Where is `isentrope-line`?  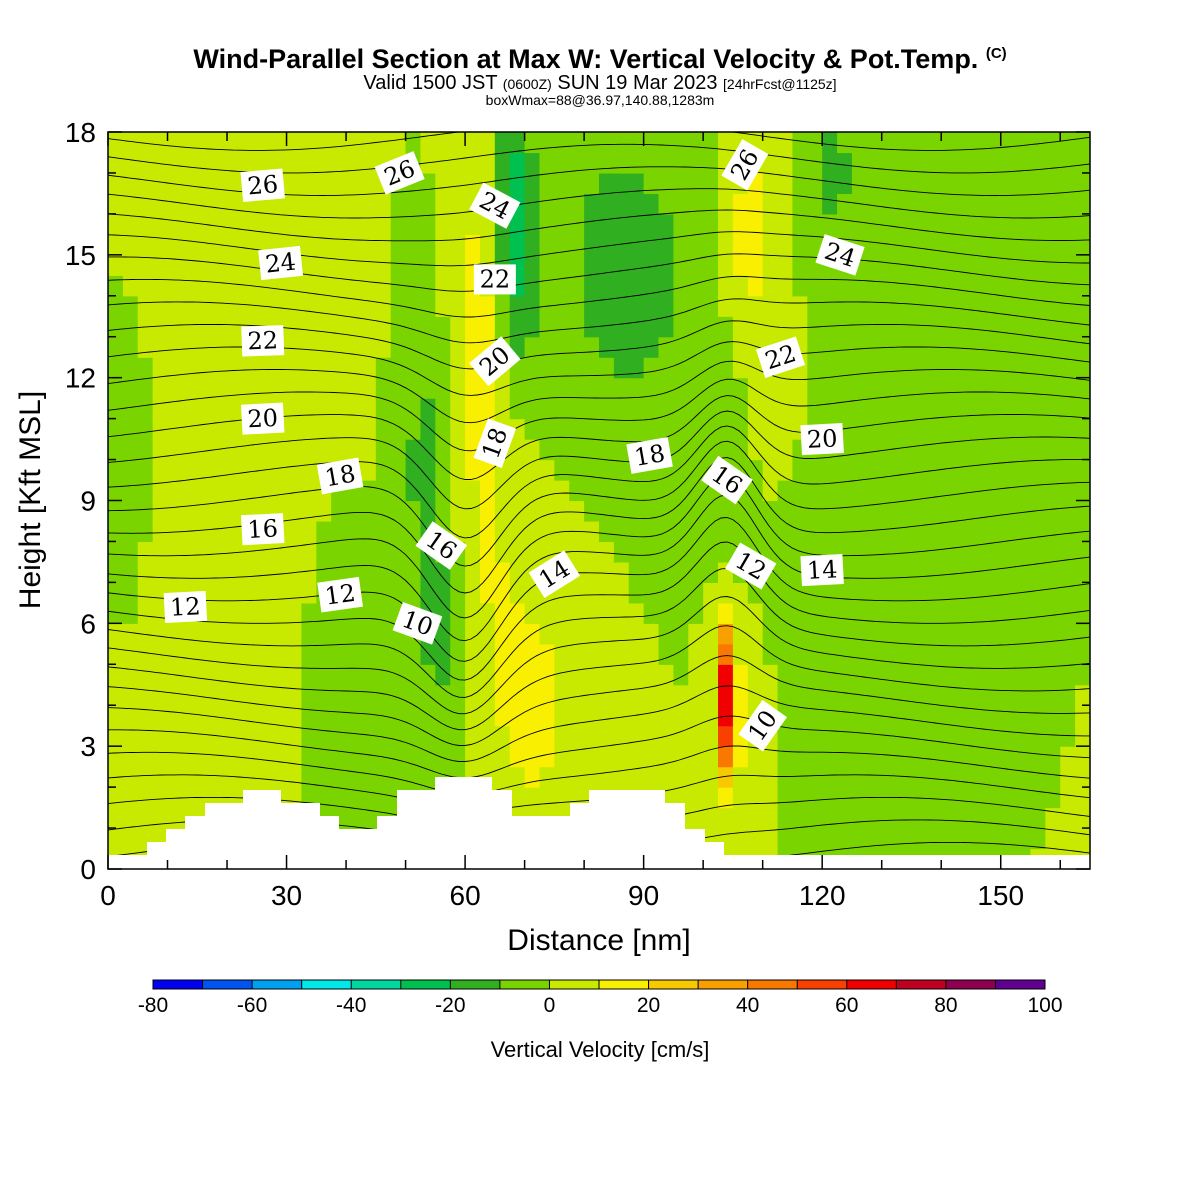 isentrope-line is located at coordinates (599, 589).